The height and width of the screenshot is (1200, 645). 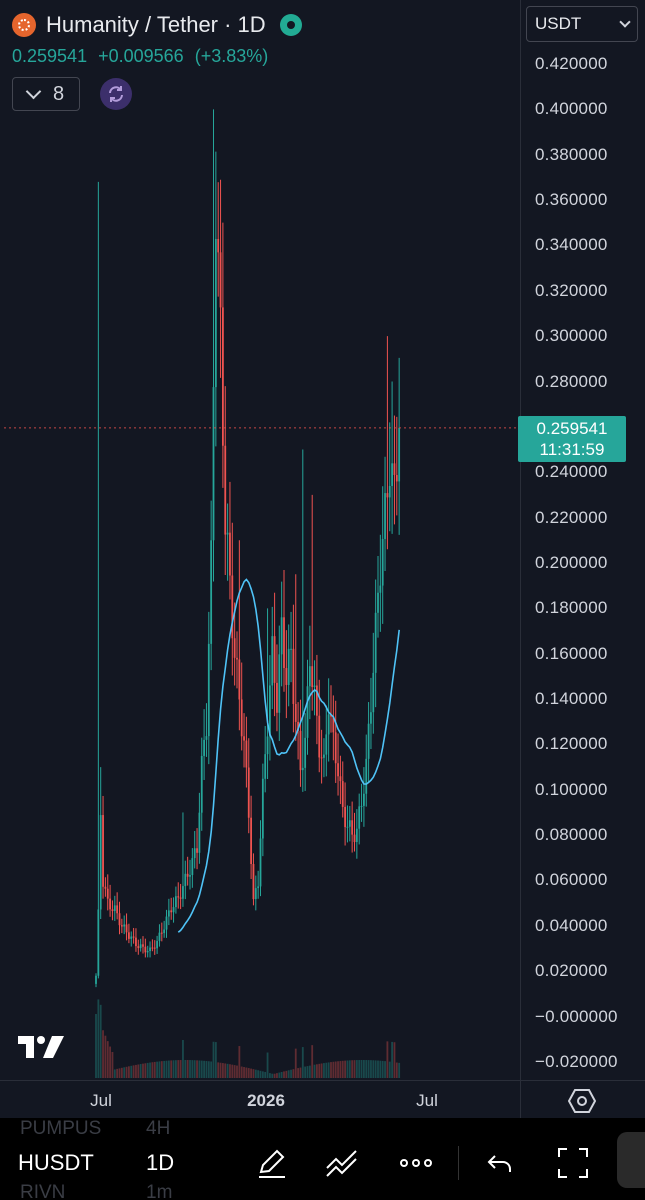 I want to click on price-tick-label: 0.080000, so click(x=571, y=835).